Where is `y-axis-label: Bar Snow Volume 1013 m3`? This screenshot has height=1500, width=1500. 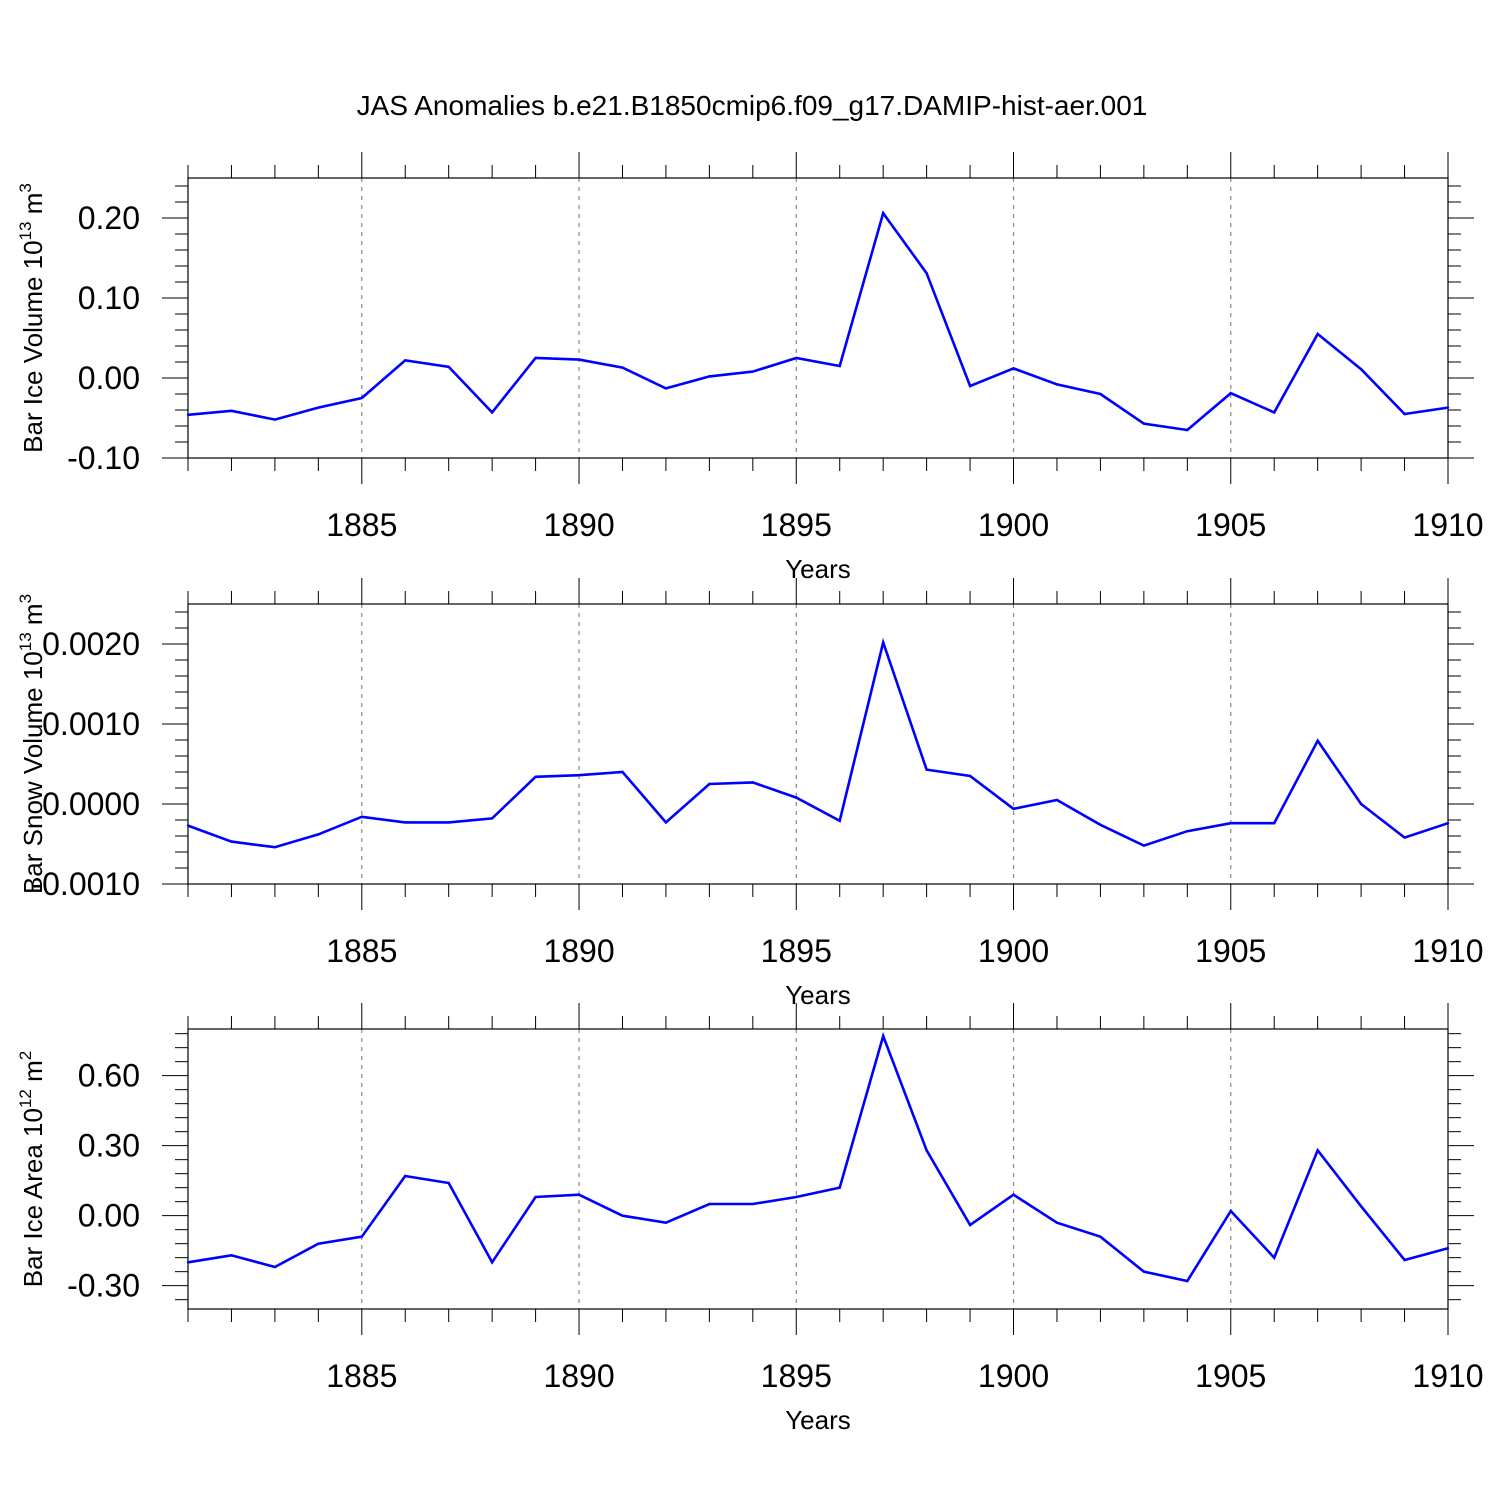 y-axis-label: Bar Snow Volume 1013 m3 is located at coordinates (32, 744).